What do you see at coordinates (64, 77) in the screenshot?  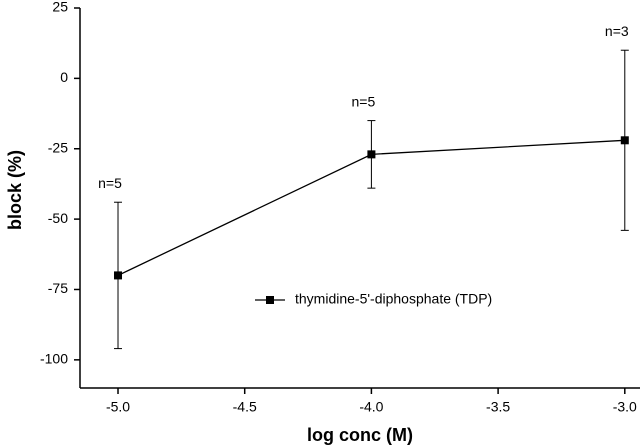 I see `y-tick-label: 0` at bounding box center [64, 77].